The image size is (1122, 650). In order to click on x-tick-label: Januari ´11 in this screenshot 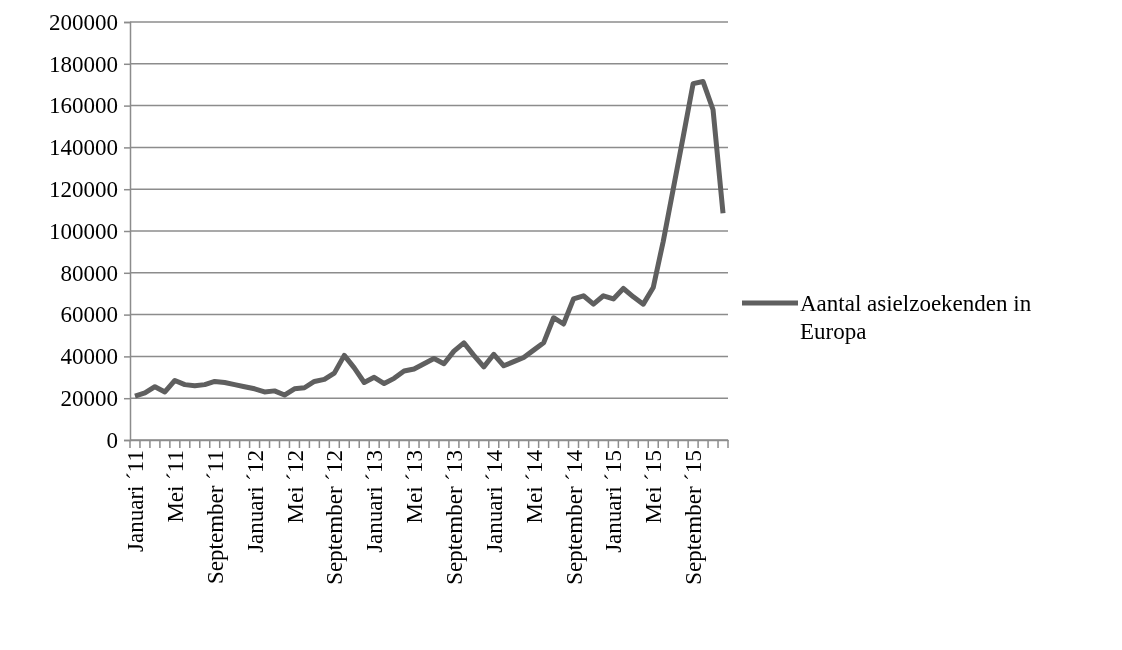, I will do `click(136, 501)`.